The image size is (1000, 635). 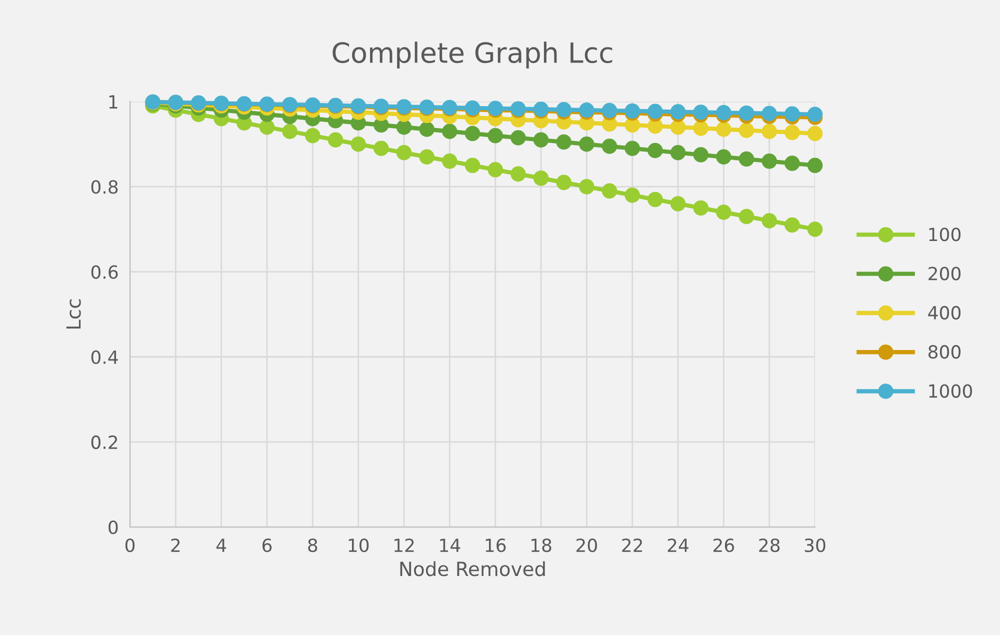 What do you see at coordinates (73, 314) in the screenshot?
I see `y-axis-title: Lcc` at bounding box center [73, 314].